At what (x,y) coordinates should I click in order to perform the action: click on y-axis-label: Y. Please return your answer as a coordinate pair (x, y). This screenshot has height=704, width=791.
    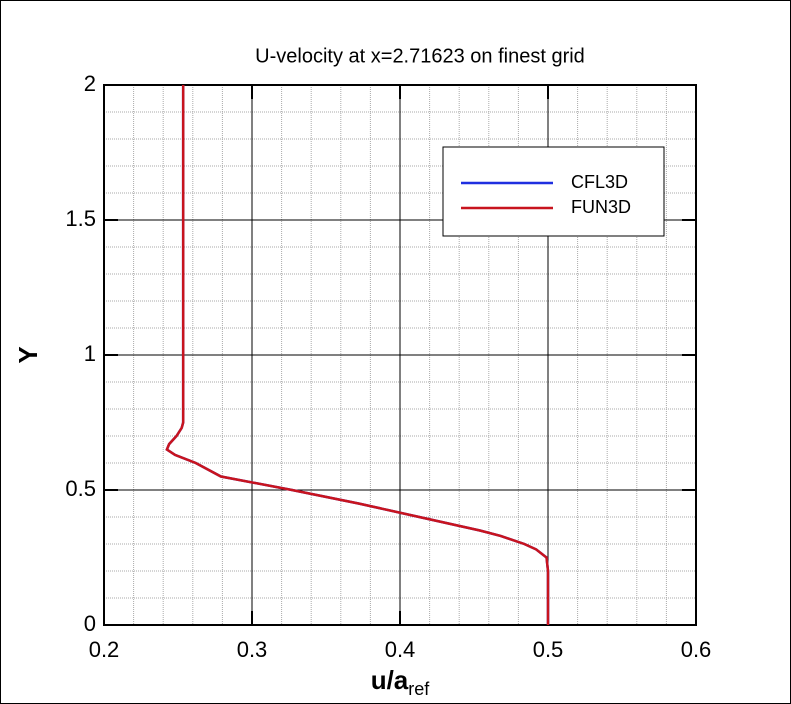
    Looking at the image, I should click on (28, 354).